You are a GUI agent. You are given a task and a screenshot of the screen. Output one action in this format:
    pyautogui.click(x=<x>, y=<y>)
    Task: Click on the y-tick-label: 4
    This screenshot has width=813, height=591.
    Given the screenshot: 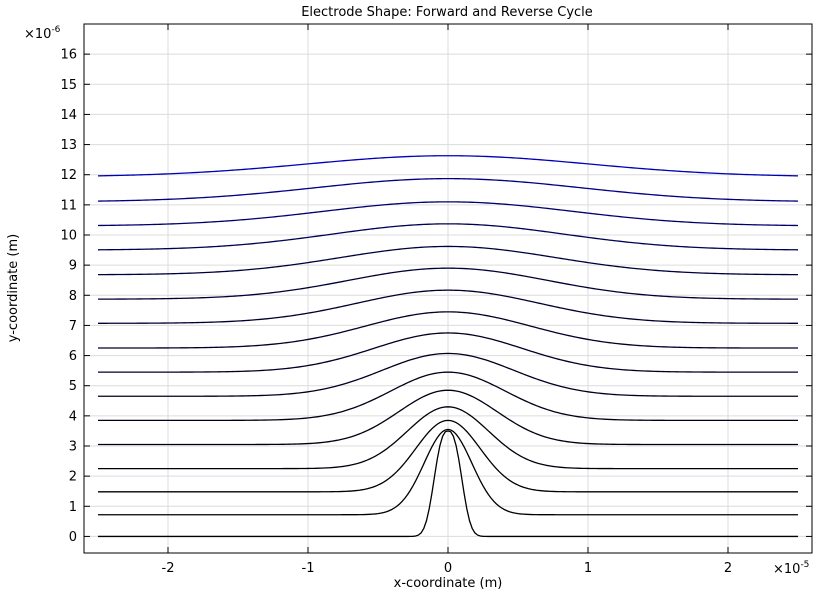 What is the action you would take?
    pyautogui.click(x=73, y=416)
    